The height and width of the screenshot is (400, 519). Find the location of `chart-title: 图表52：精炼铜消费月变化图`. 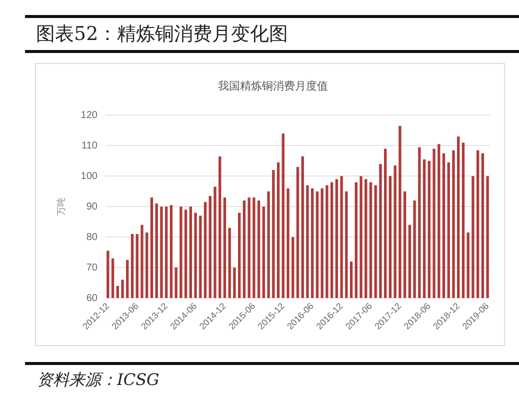

chart-title: 图表52：精炼铜消费月变化图 is located at coordinates (272, 34).